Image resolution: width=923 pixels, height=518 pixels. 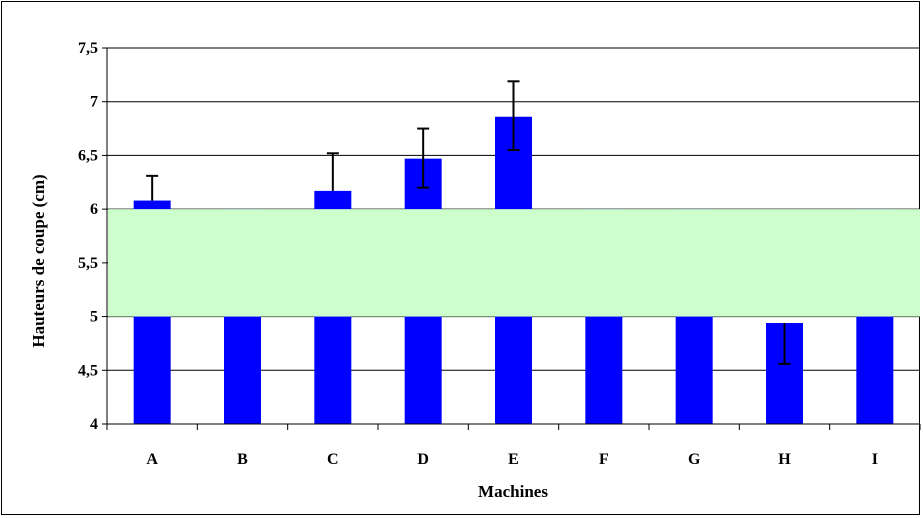 What do you see at coordinates (242, 459) in the screenshot?
I see `x-tick-label-B: B` at bounding box center [242, 459].